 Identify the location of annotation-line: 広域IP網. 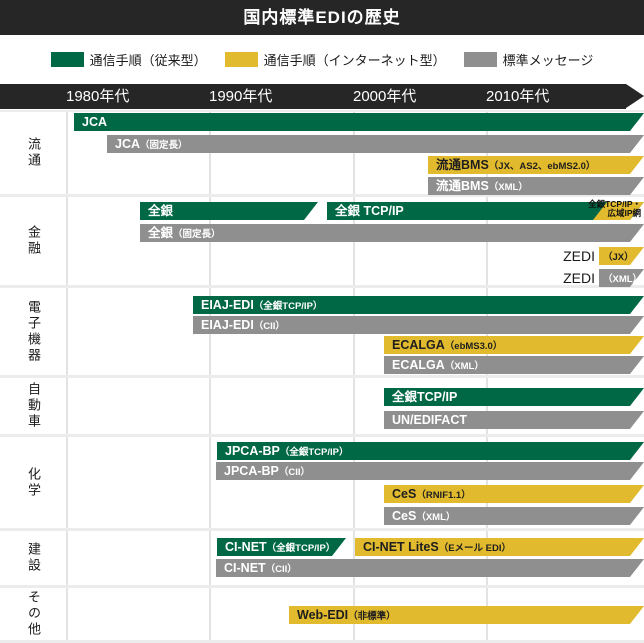
(624, 213).